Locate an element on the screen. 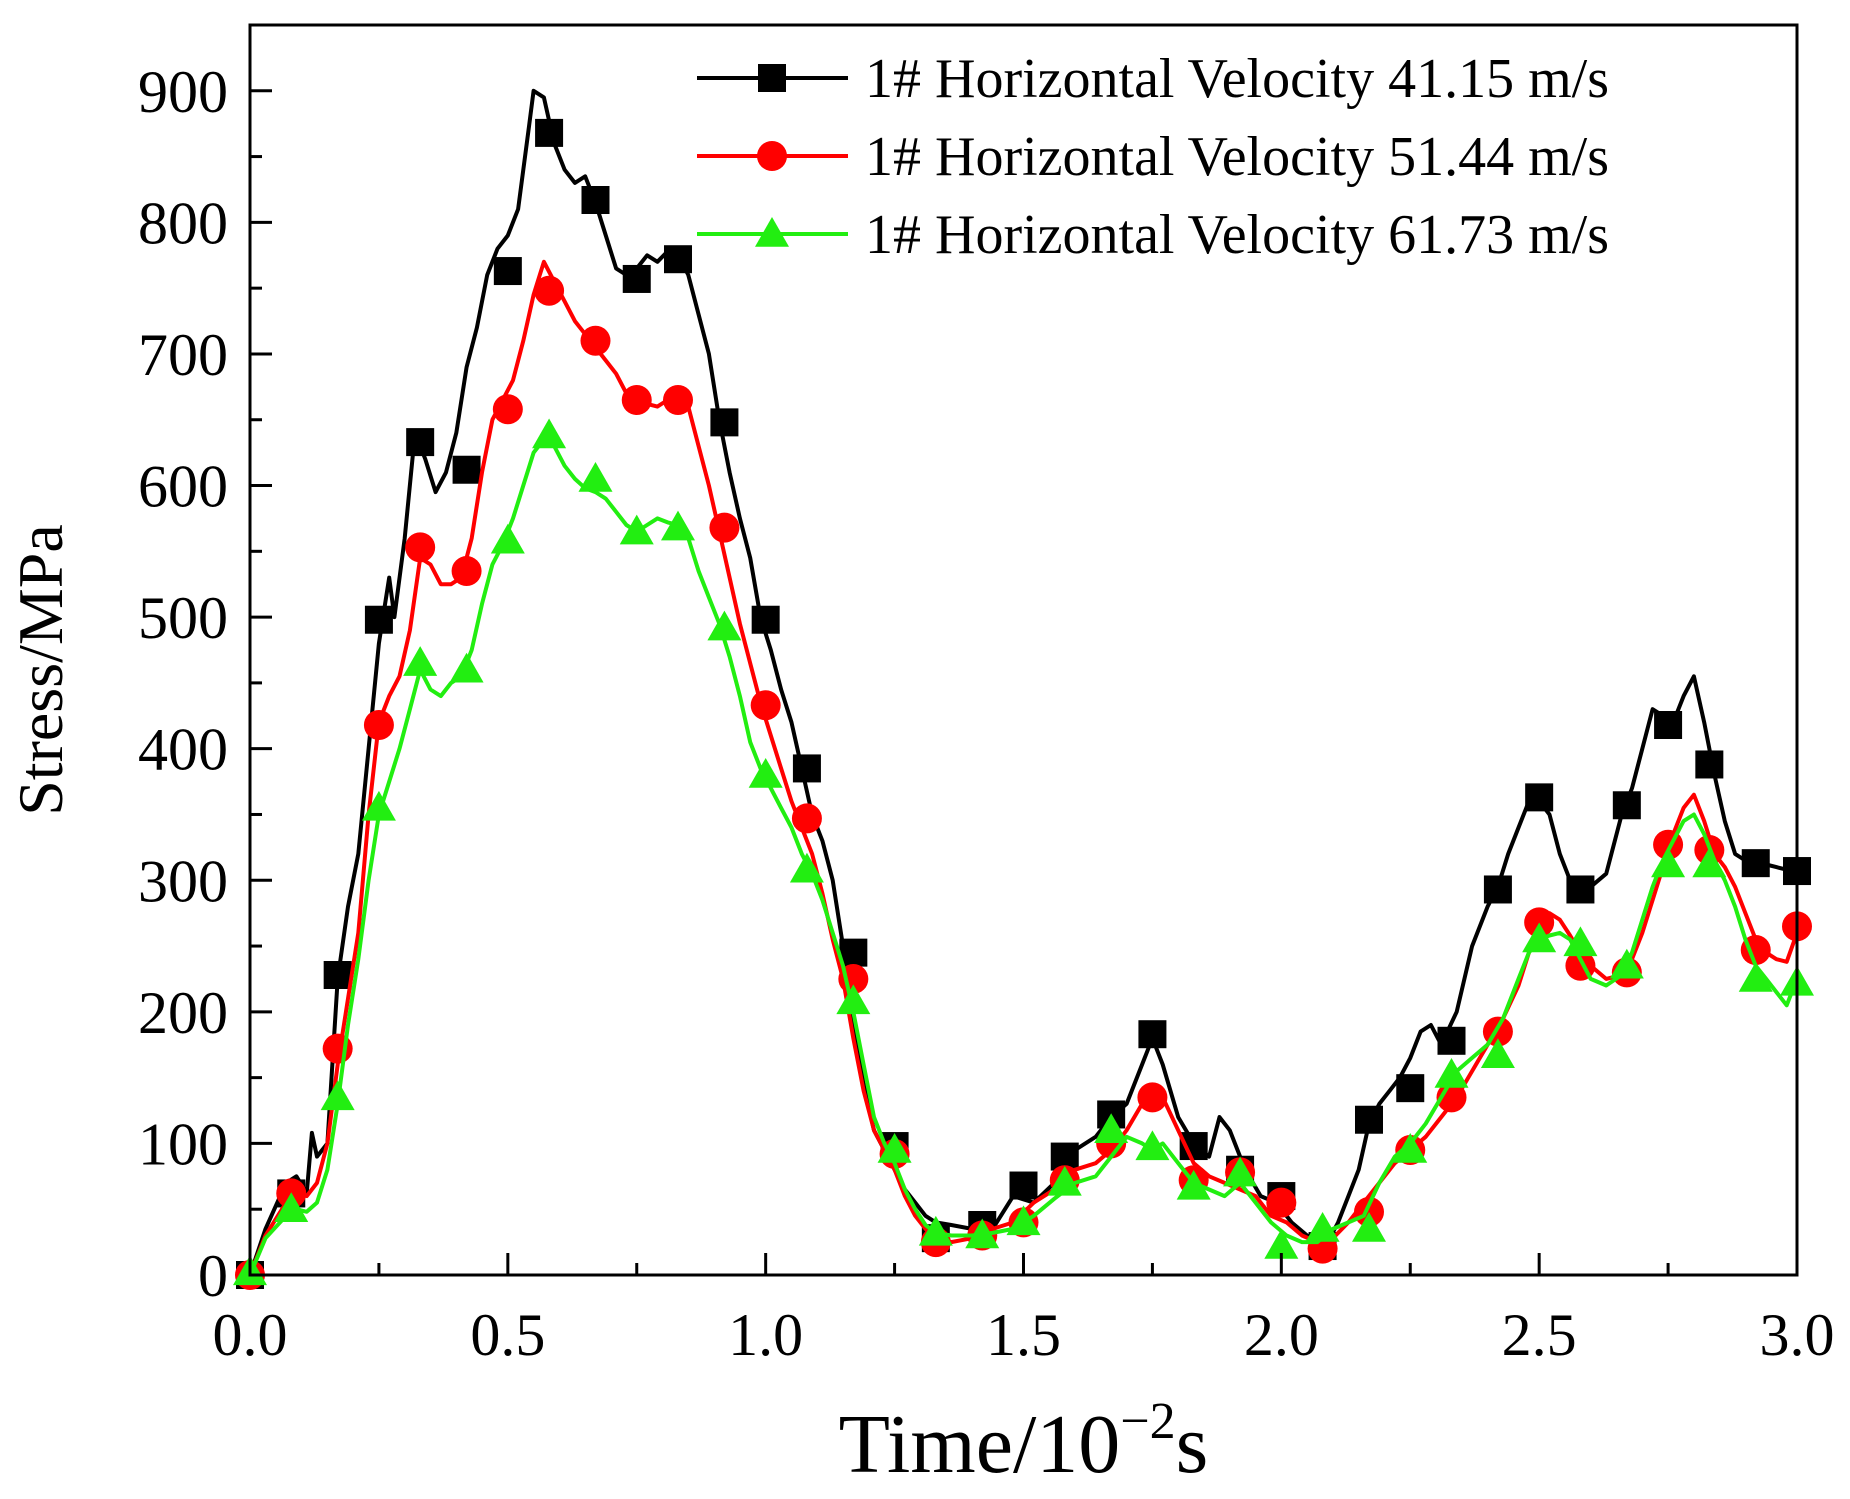 The height and width of the screenshot is (1499, 1850). legend-entry: 1# Horizontal Velocity 61.73 m/s is located at coordinates (1153, 235).